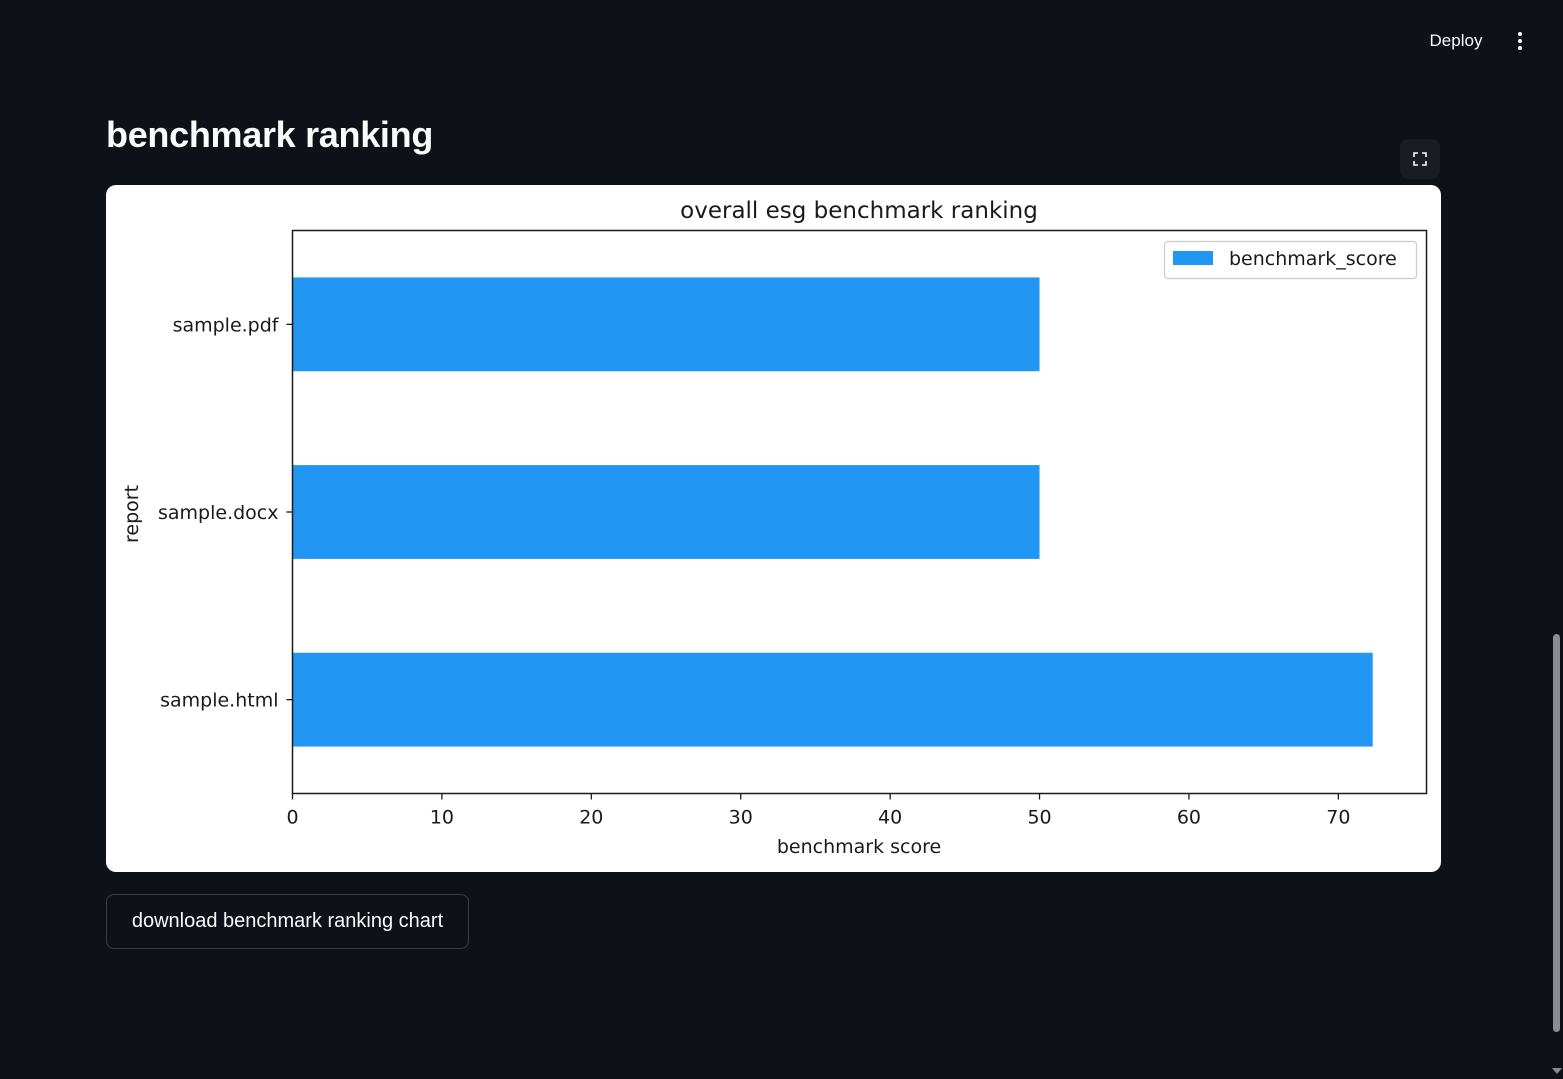  What do you see at coordinates (1193, 258) in the screenshot?
I see `legend-swatch` at bounding box center [1193, 258].